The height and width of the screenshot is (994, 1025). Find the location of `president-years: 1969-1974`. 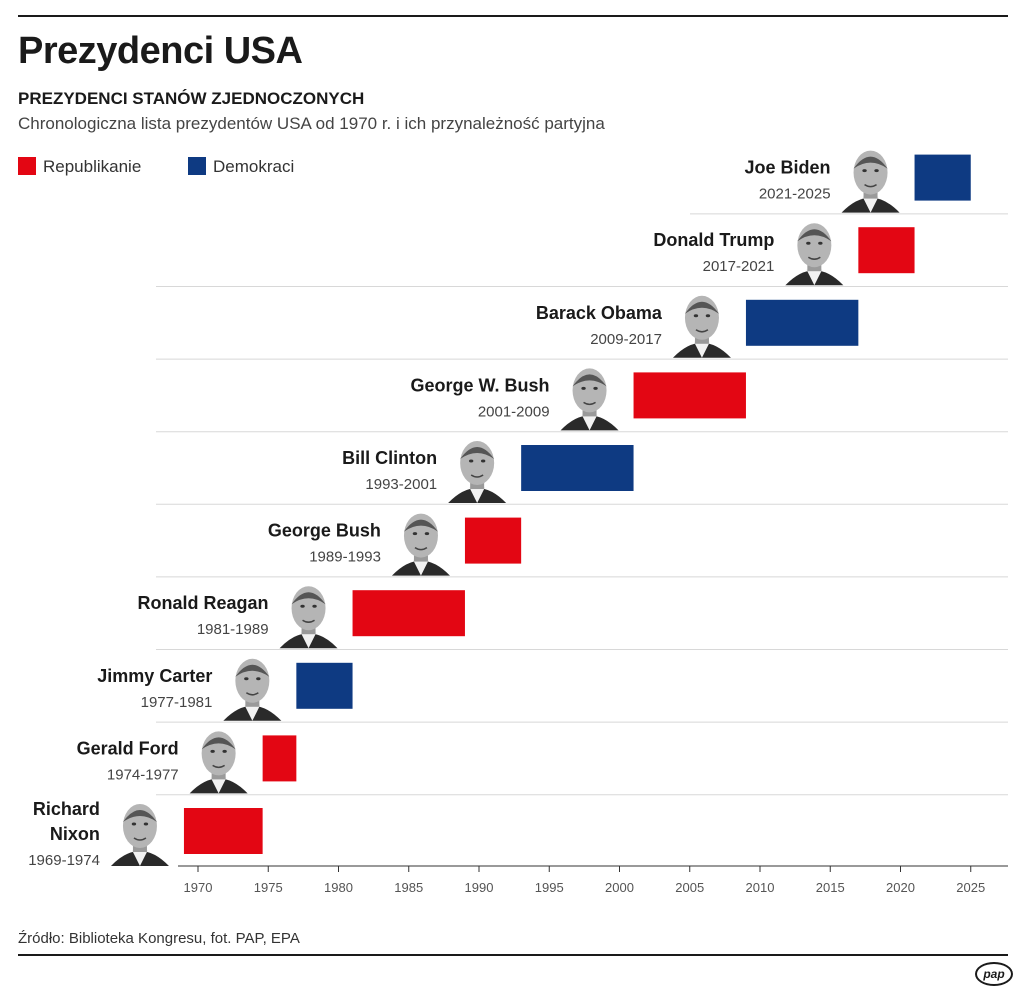

president-years: 1969-1974 is located at coordinates (64, 860).